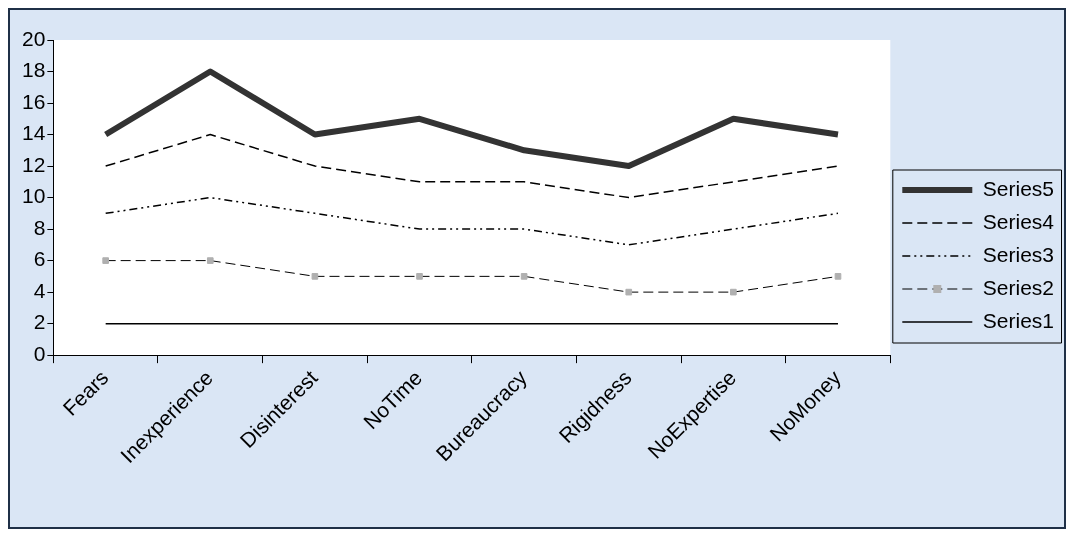  What do you see at coordinates (34, 133) in the screenshot?
I see `y-tick-label: 14` at bounding box center [34, 133].